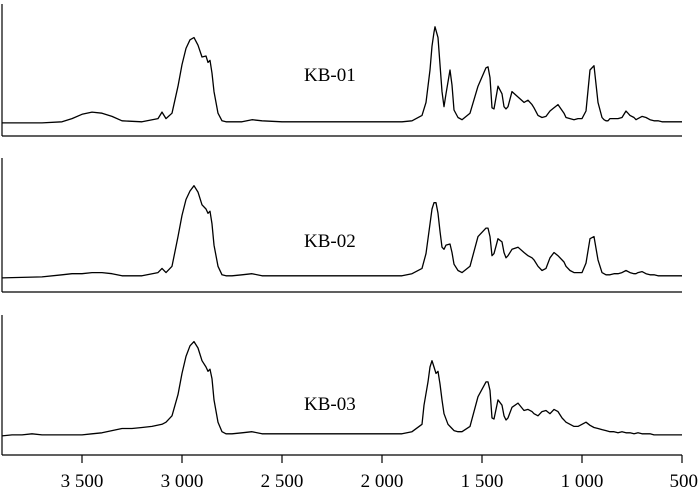  What do you see at coordinates (350, 473) in the screenshot?
I see `x-axis: 3 500 3 000 2 500 2 000 1 500 1 000 500` at bounding box center [350, 473].